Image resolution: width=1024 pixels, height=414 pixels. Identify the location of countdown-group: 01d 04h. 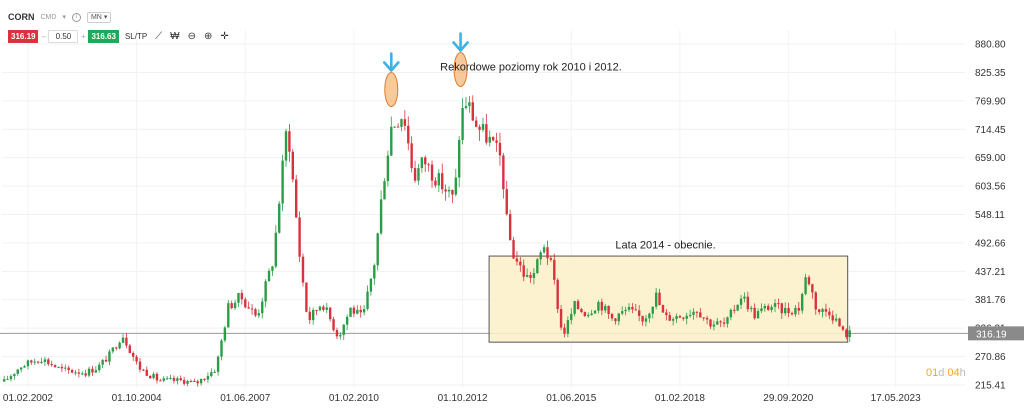
(946, 373).